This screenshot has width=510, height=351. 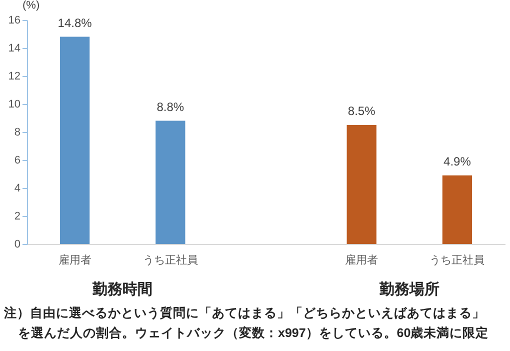 I want to click on data-label: 4.9%, so click(x=458, y=161).